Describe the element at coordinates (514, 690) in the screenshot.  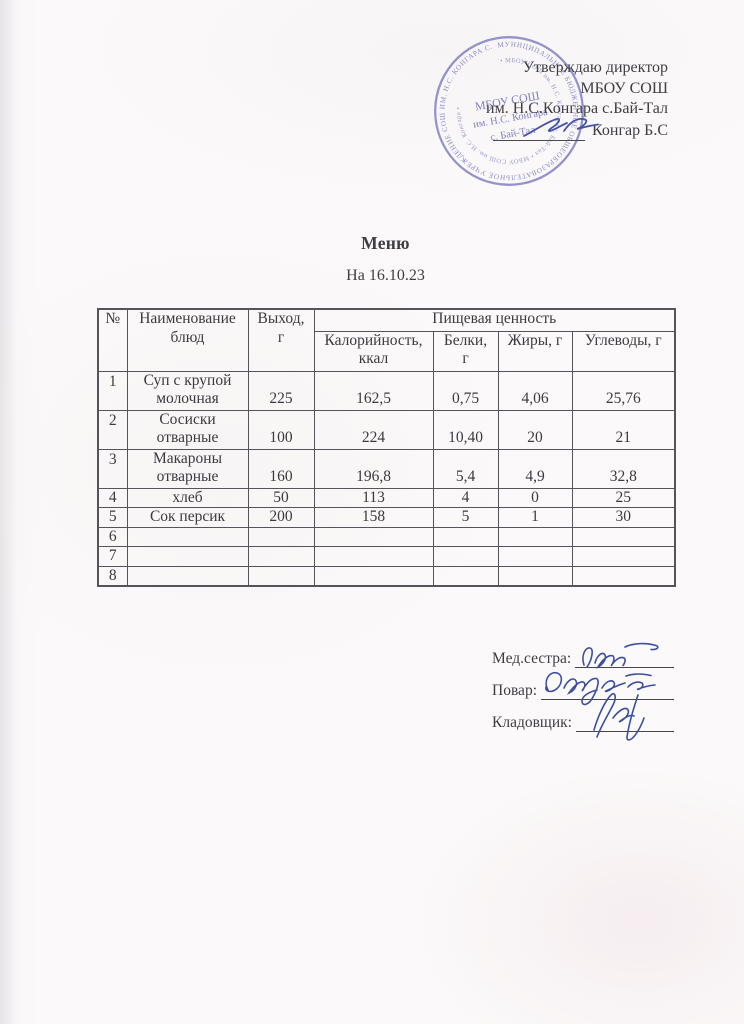
I see `cook-label: Повар:` at that location.